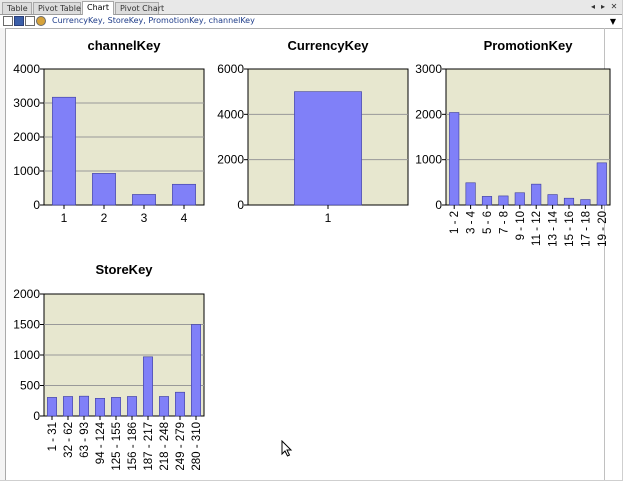 The image size is (630, 491). Describe the element at coordinates (104, 218) in the screenshot. I see `x-tick-label: 2` at that location.